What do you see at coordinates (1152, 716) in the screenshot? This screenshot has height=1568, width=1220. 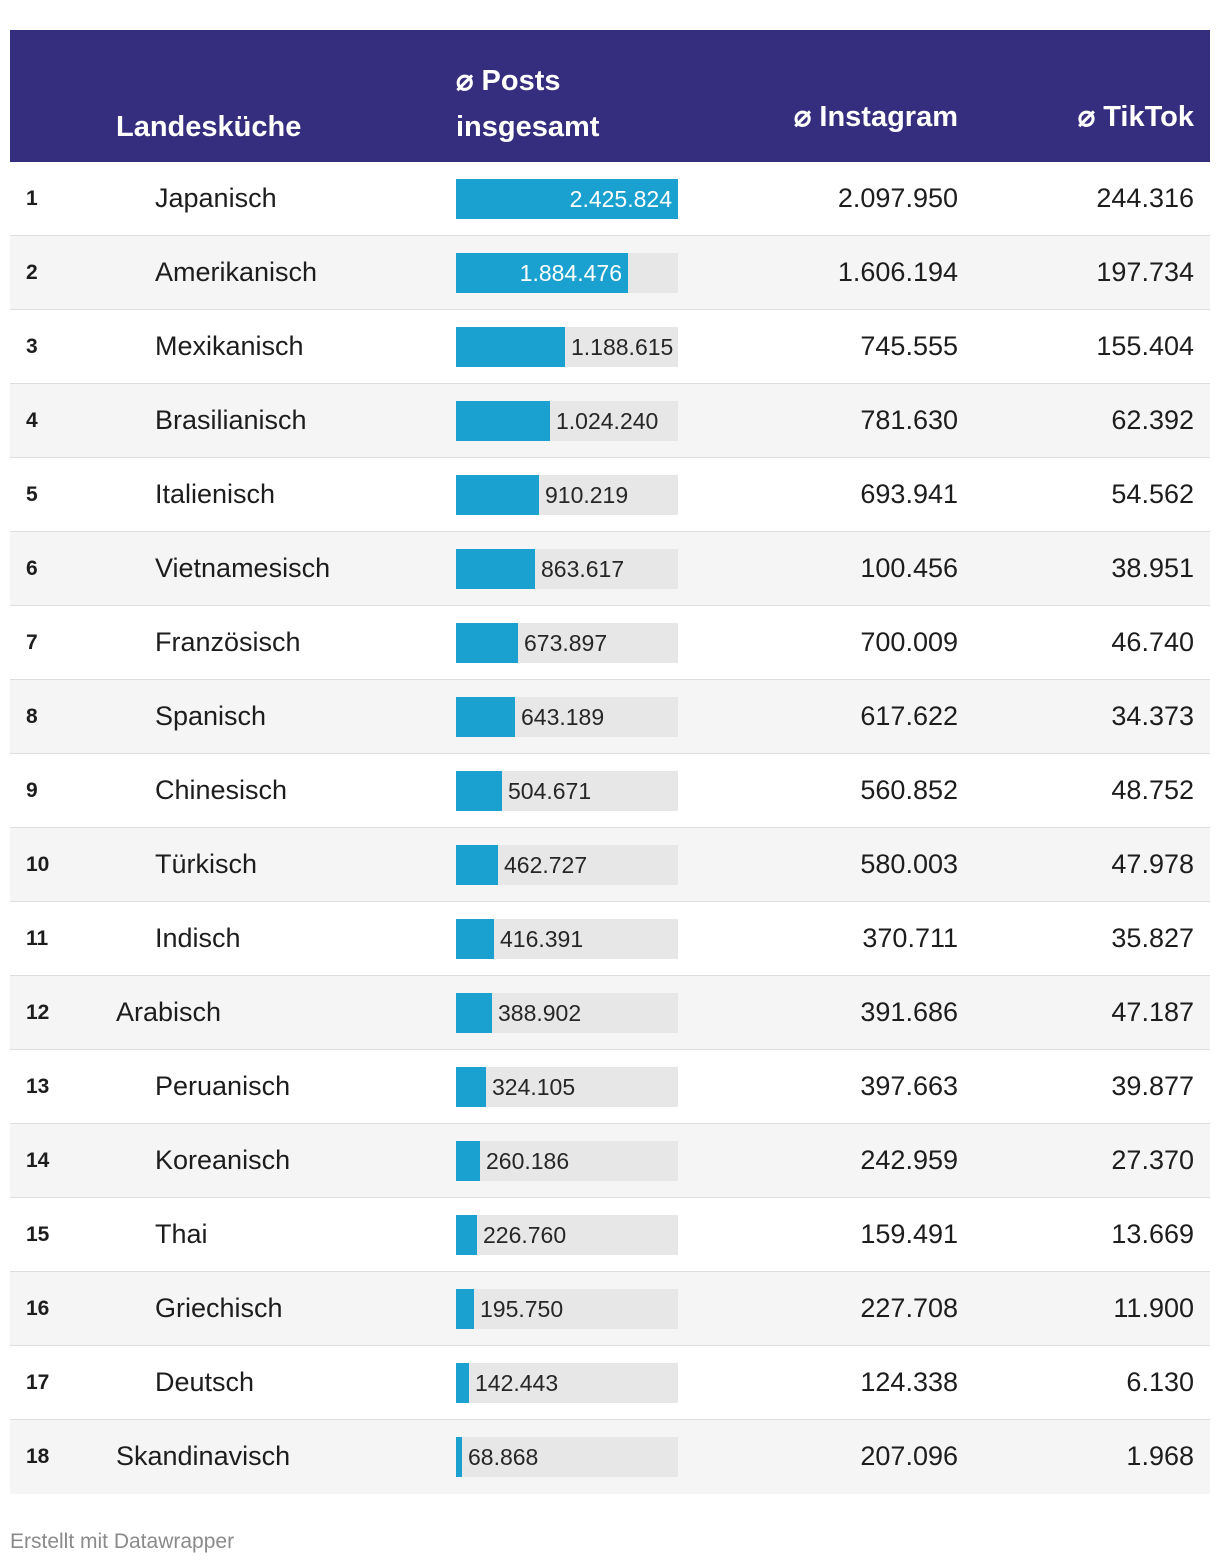 I see `tiktok-value: 34.373` at bounding box center [1152, 716].